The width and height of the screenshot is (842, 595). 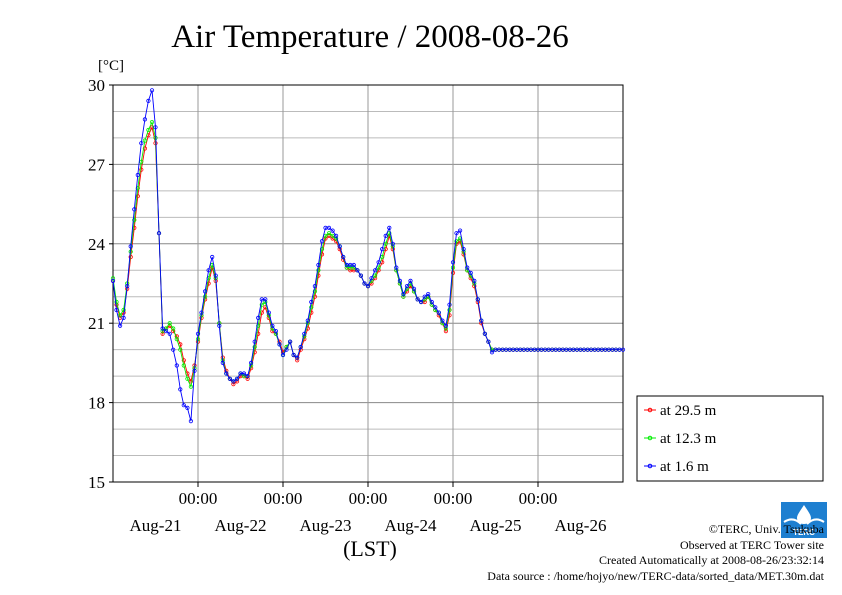 I want to click on legend-label: at 29.5 m, so click(x=688, y=411).